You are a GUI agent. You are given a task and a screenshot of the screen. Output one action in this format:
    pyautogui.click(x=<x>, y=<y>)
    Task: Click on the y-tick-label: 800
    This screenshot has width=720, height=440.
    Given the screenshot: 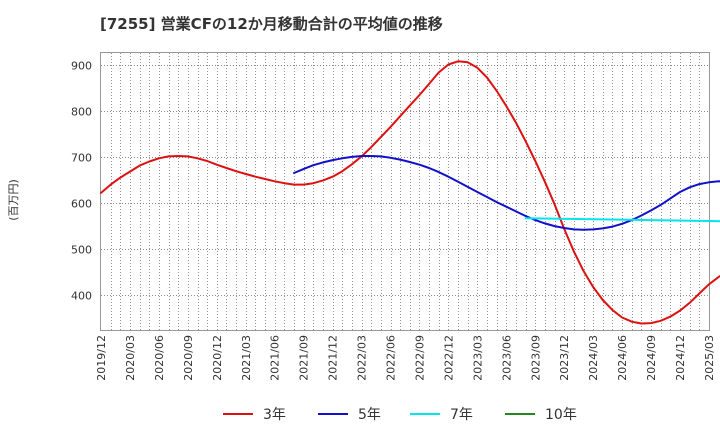 What is the action you would take?
    pyautogui.click(x=81, y=112)
    